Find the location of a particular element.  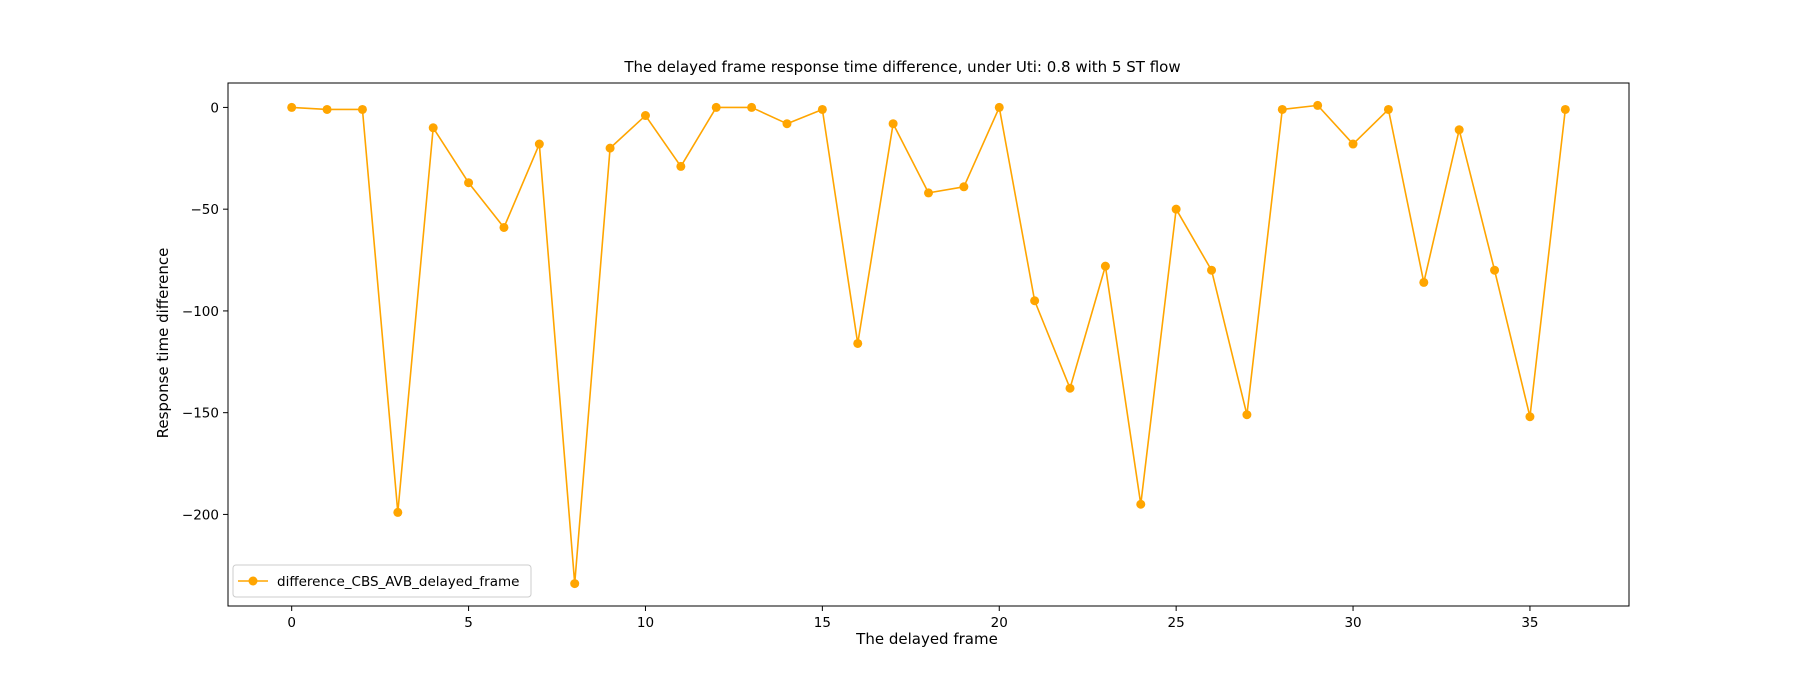

legend-box is located at coordinates (382, 581).